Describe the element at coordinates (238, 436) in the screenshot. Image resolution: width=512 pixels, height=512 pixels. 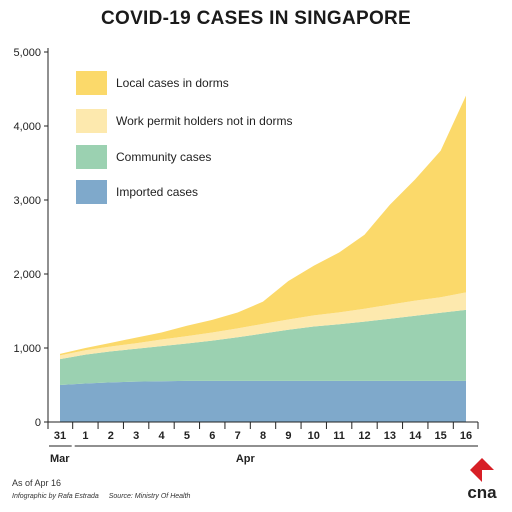
I see `x-tick-label: 7` at that location.